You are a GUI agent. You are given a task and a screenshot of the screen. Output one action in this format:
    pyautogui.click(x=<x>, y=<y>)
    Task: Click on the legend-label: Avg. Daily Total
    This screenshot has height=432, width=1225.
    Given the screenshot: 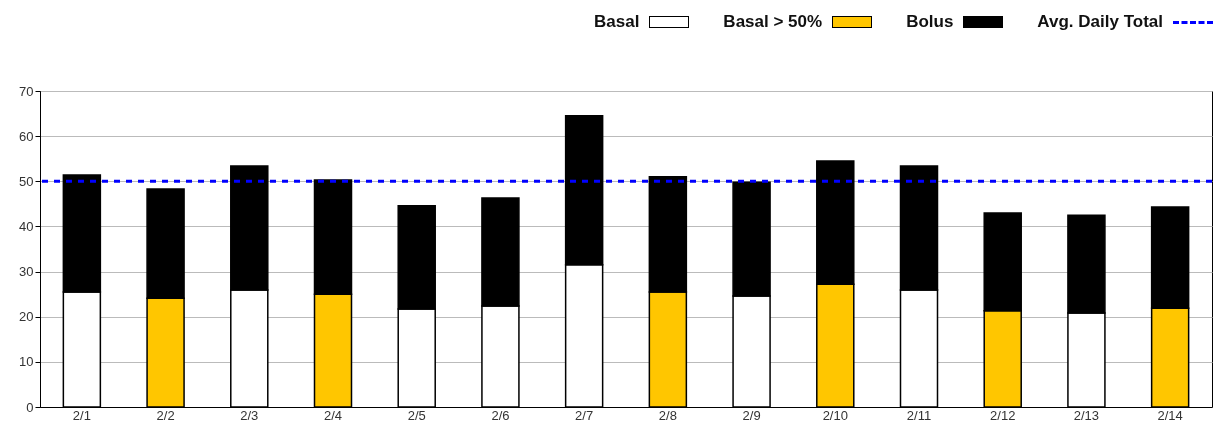 What is the action you would take?
    pyautogui.click(x=1100, y=22)
    